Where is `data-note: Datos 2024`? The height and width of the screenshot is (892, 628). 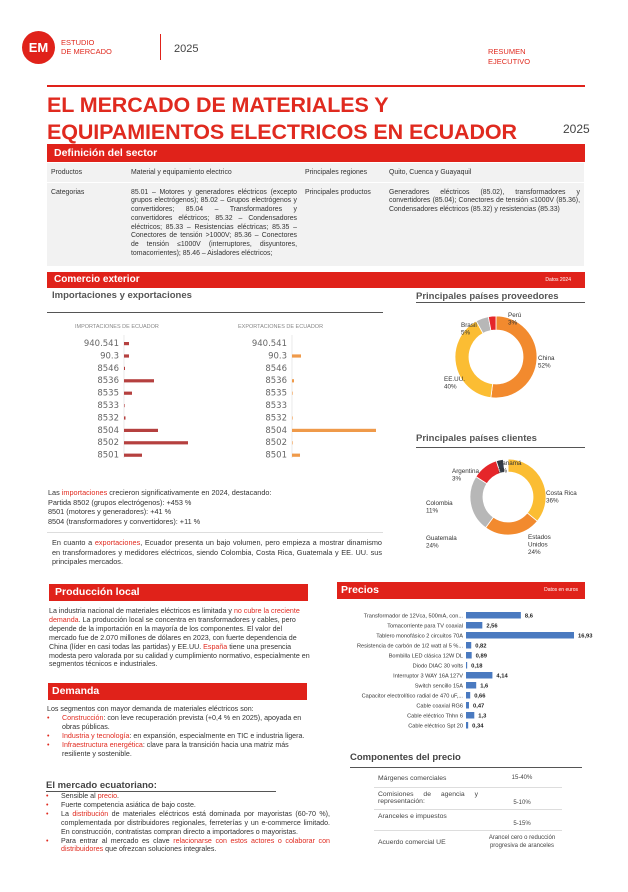
data-note: Datos 2024 is located at coordinates (558, 280).